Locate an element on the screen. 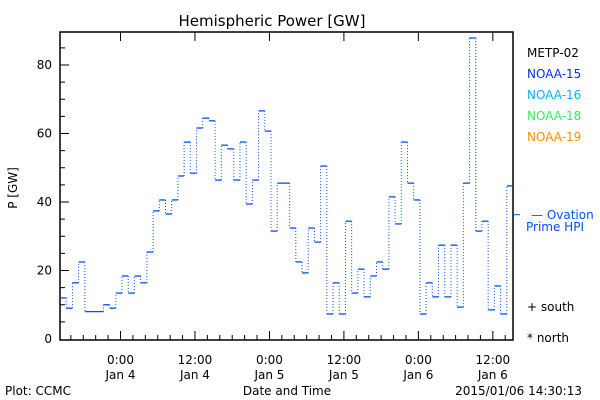 This screenshot has height=400, width=600. legend-entry: NOAA-16 is located at coordinates (554, 95).